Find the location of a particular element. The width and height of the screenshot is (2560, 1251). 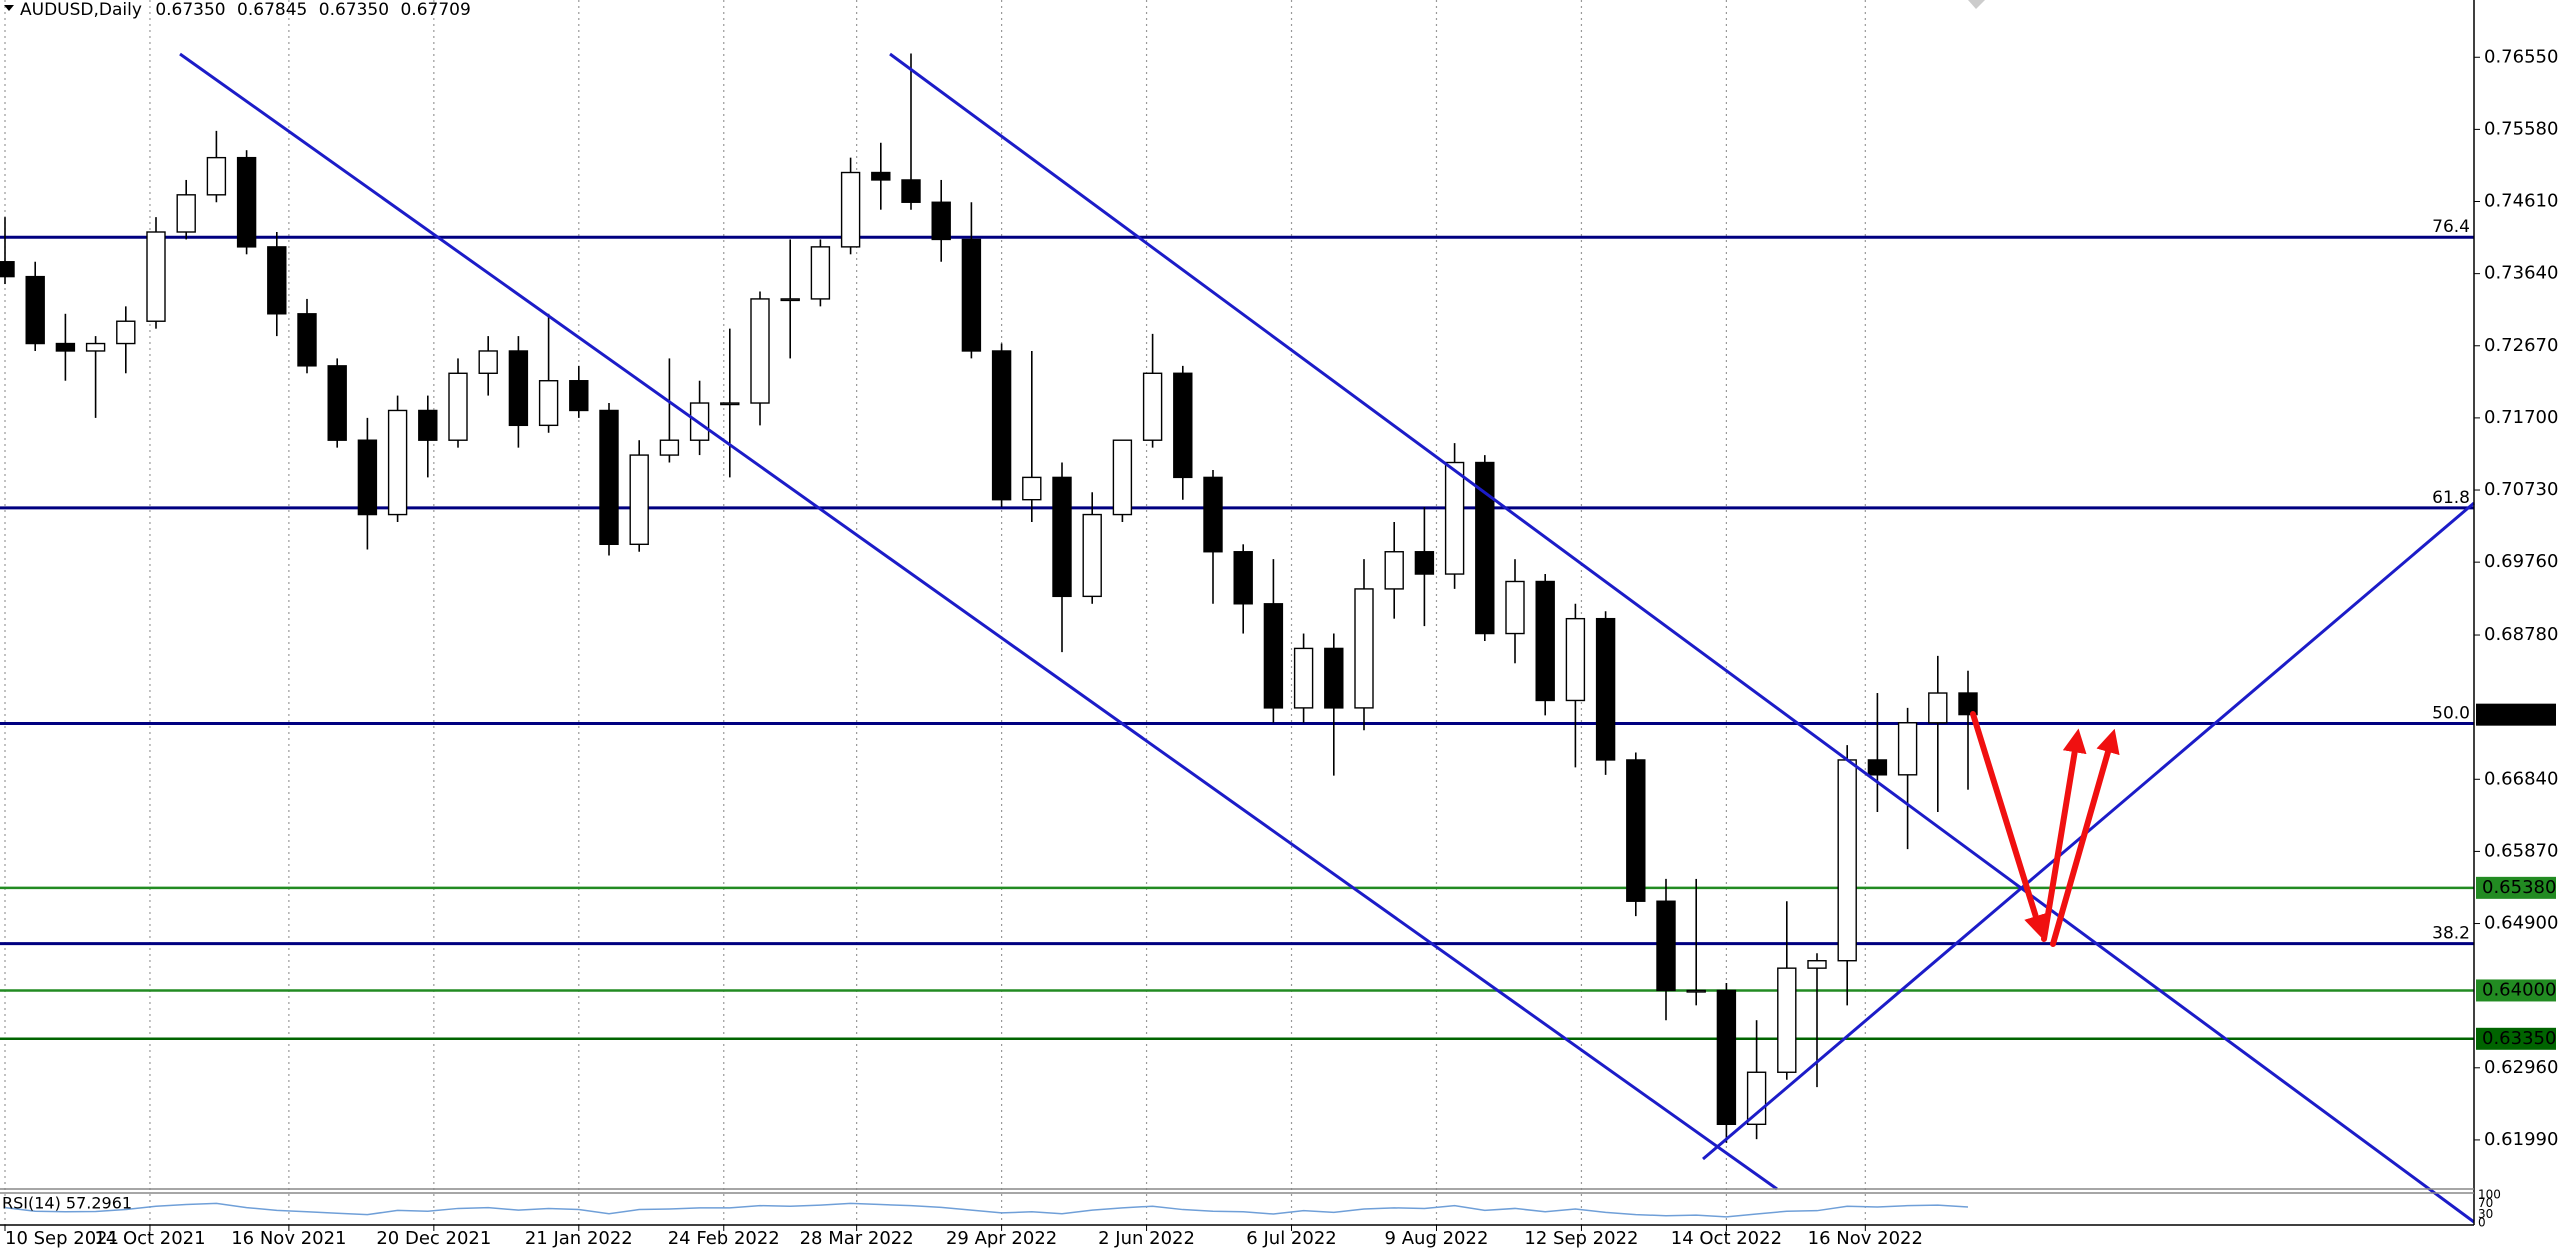

fib-label: 61.8 is located at coordinates (2451, 498).